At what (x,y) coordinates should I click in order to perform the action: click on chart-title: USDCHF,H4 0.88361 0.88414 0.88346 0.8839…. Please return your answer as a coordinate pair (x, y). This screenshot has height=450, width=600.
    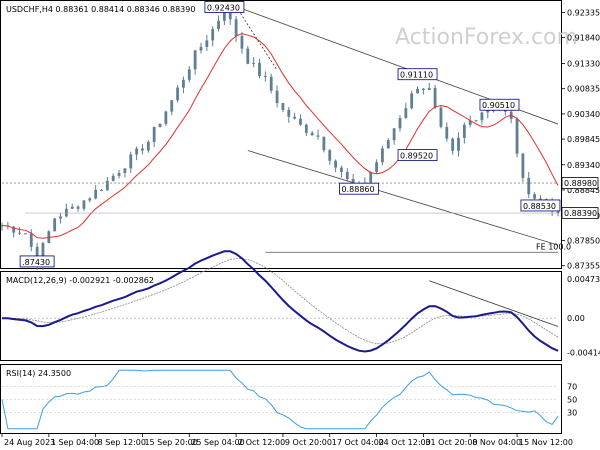
    Looking at the image, I should click on (100, 9).